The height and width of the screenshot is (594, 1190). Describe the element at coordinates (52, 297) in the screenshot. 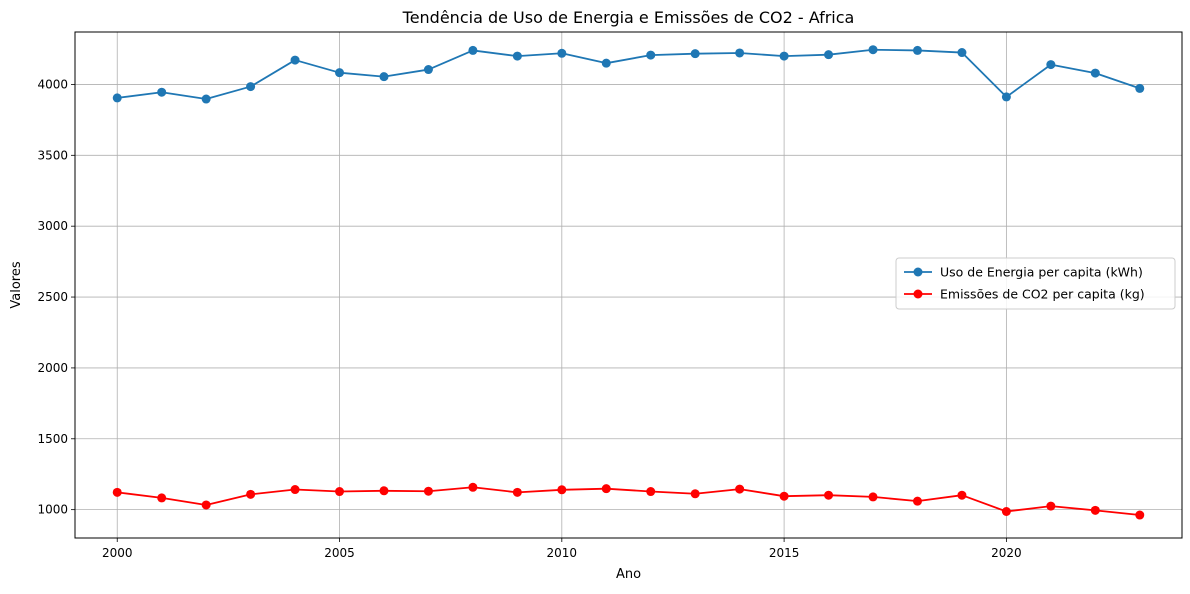

I see `y-tick-label: 2500` at that location.